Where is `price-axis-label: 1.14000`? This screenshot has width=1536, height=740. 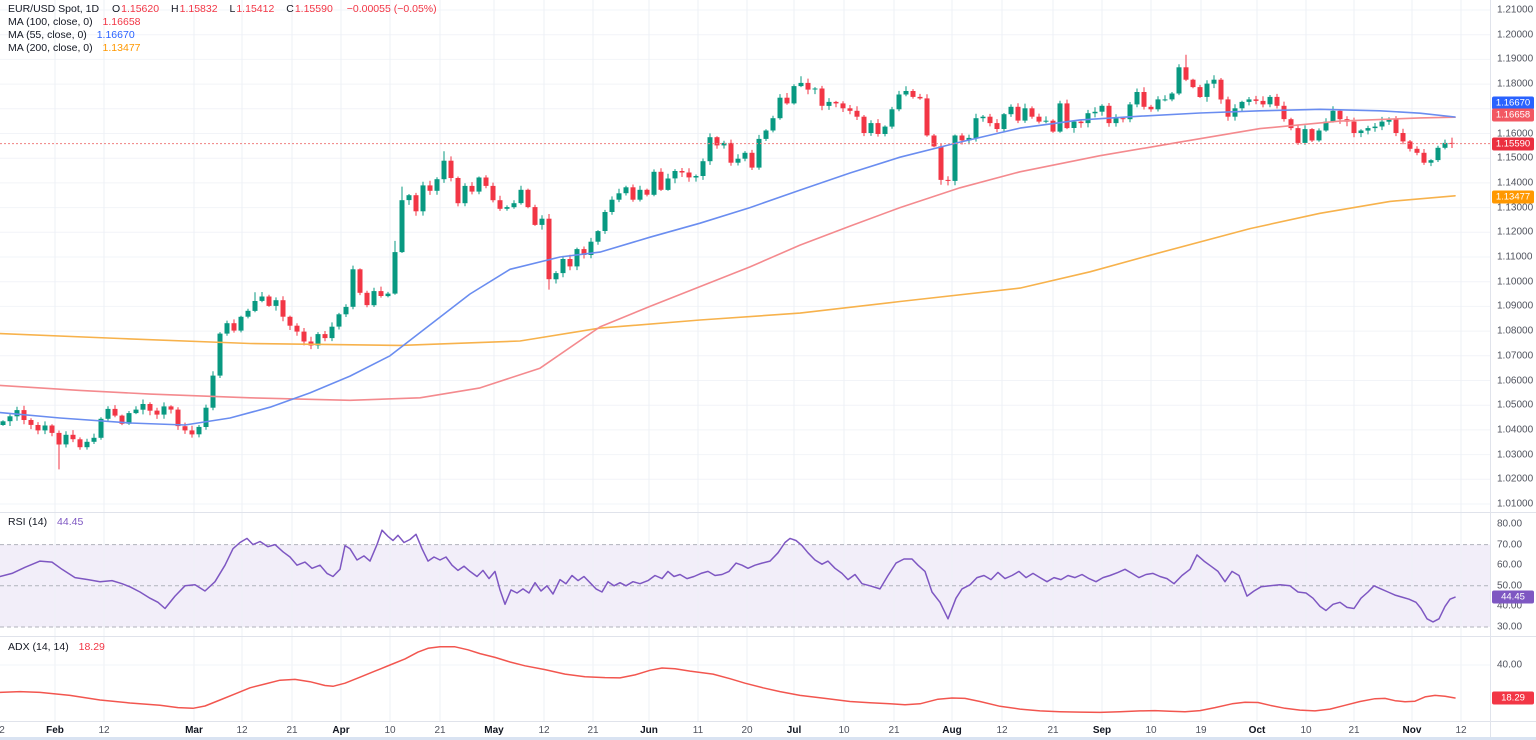 price-axis-label: 1.14000 is located at coordinates (1515, 183).